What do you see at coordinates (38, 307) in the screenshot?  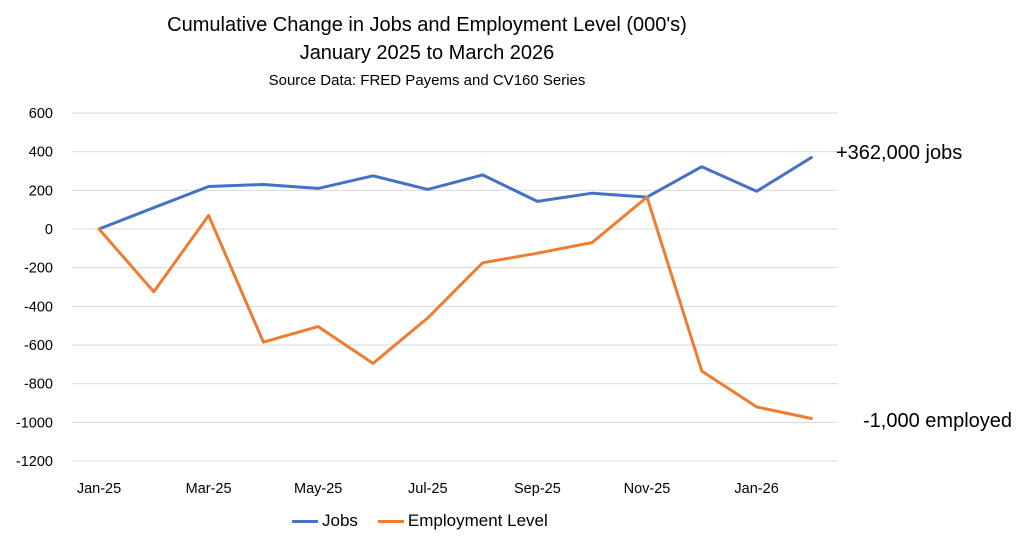 I see `y-tick-label: -400` at bounding box center [38, 307].